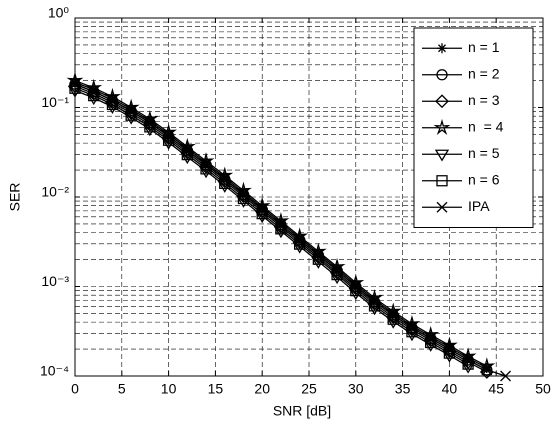 The height and width of the screenshot is (426, 553). Describe the element at coordinates (15, 197) in the screenshot. I see `y-axis-label: SER` at that location.